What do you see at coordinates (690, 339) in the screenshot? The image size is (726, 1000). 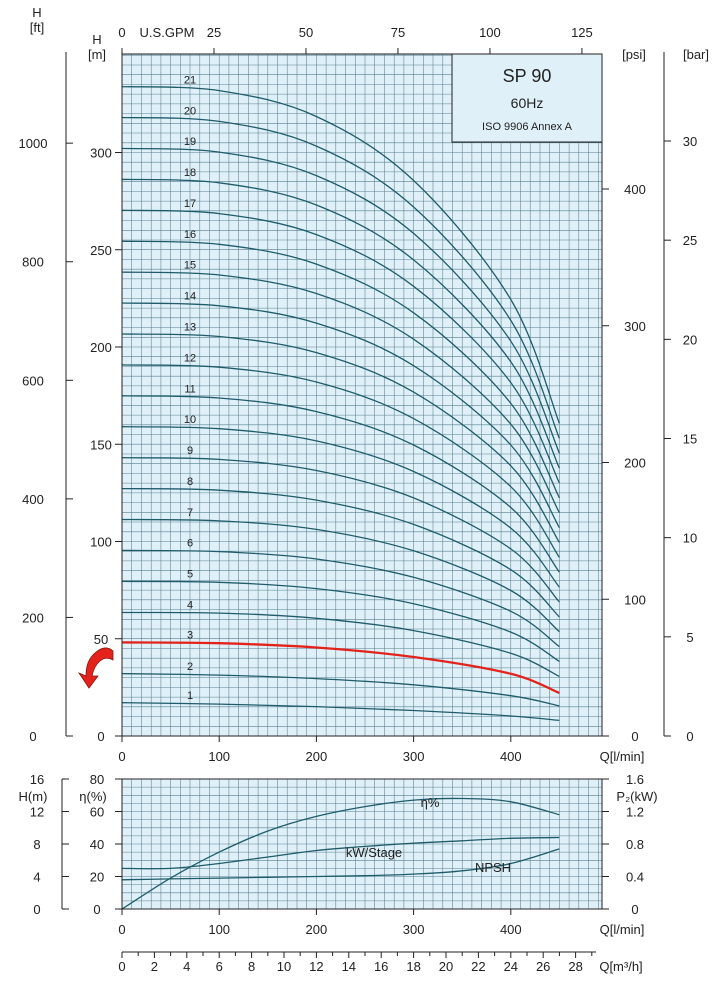 I see `tick-label-bar: 20` at bounding box center [690, 339].